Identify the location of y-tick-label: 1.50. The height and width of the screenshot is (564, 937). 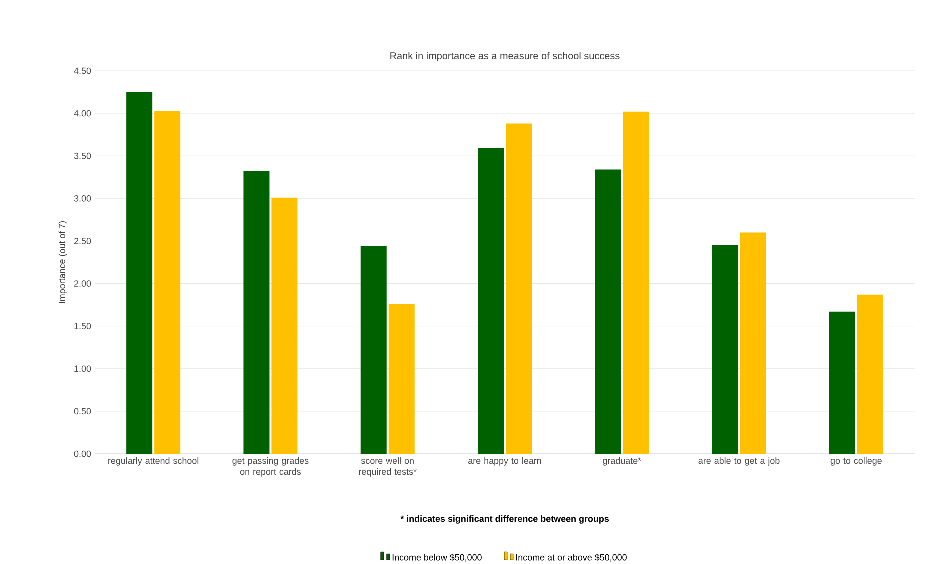
(83, 326).